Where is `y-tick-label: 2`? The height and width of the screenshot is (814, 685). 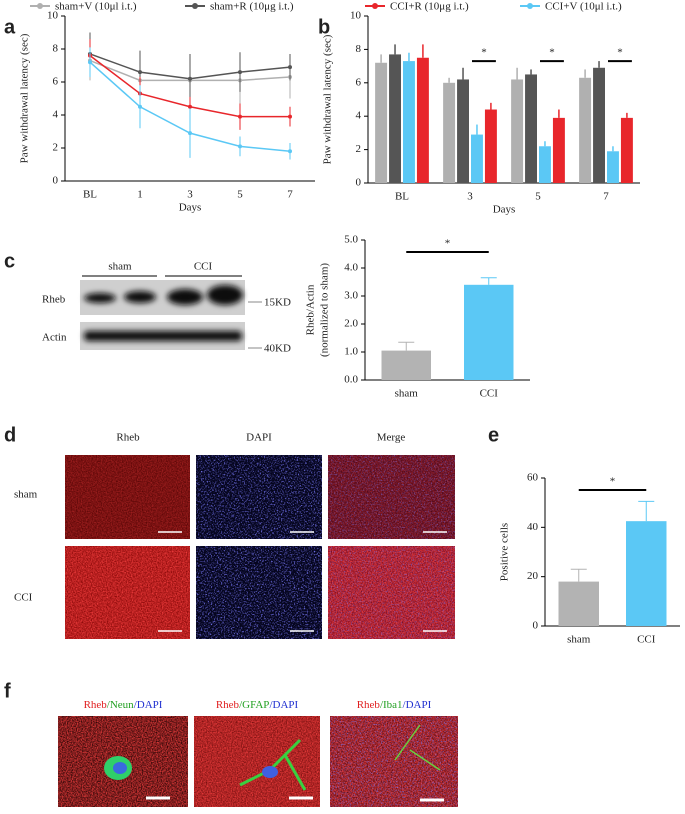
y-tick-label: 2 is located at coordinates (359, 149).